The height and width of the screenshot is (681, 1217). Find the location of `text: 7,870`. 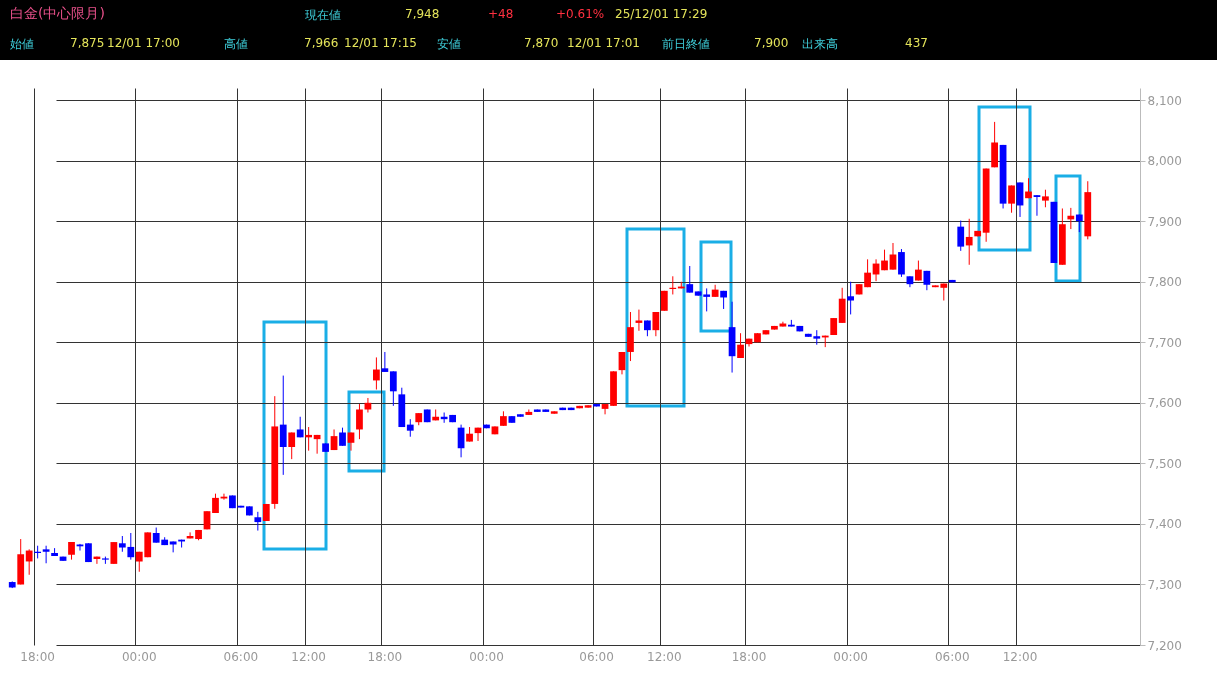

text: 7,870 is located at coordinates (541, 43).